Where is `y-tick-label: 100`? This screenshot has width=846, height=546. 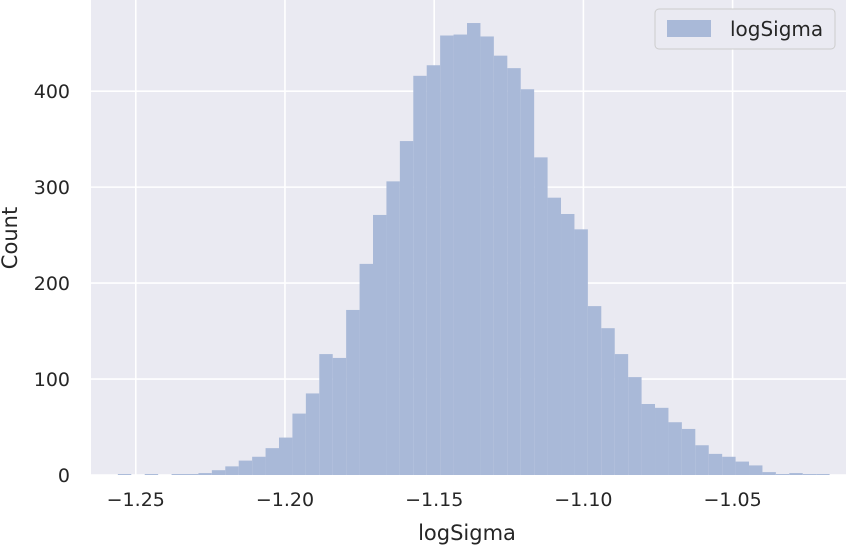
y-tick-label: 100 is located at coordinates (52, 380).